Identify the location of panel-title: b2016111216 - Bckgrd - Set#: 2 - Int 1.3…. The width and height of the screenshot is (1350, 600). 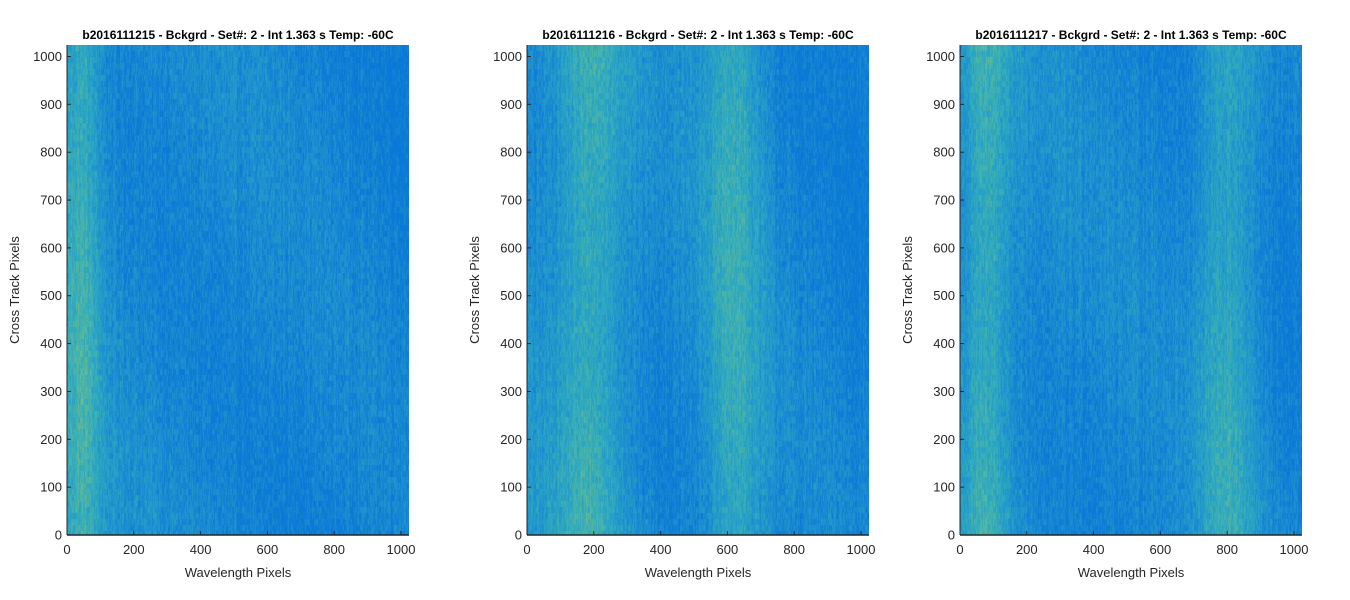
(698, 35).